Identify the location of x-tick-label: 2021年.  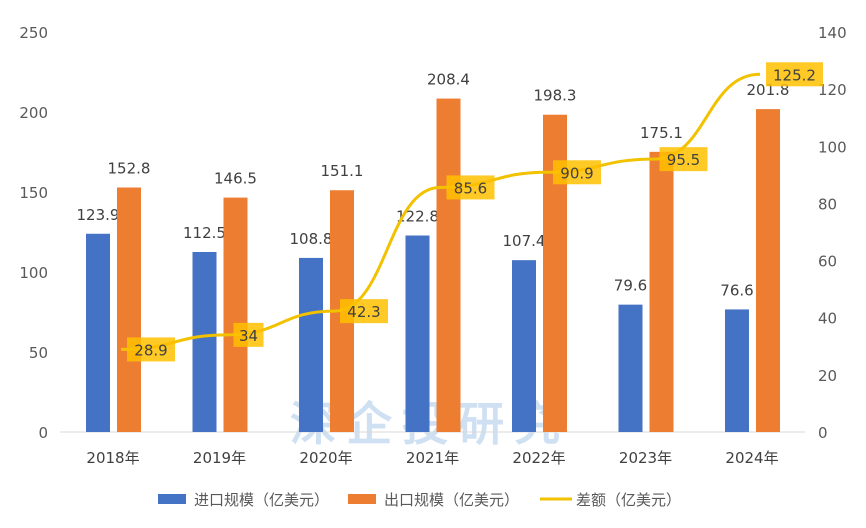
(432, 458).